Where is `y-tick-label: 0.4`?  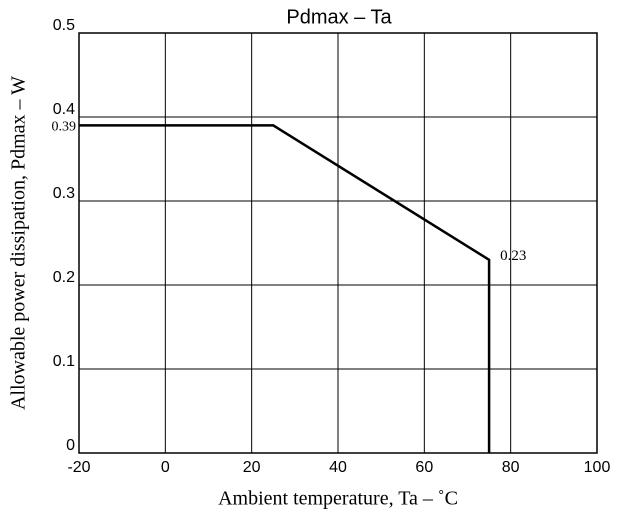 y-tick-label: 0.4 is located at coordinates (64, 109).